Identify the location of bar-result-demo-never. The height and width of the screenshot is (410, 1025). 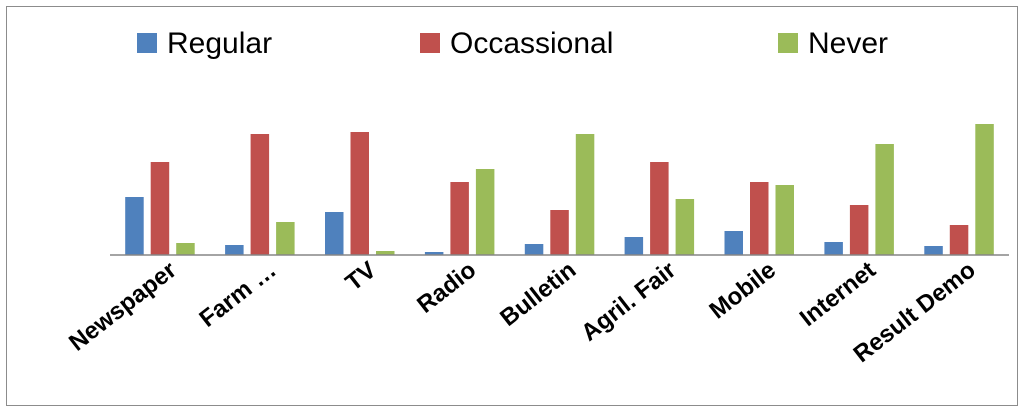
(984, 189).